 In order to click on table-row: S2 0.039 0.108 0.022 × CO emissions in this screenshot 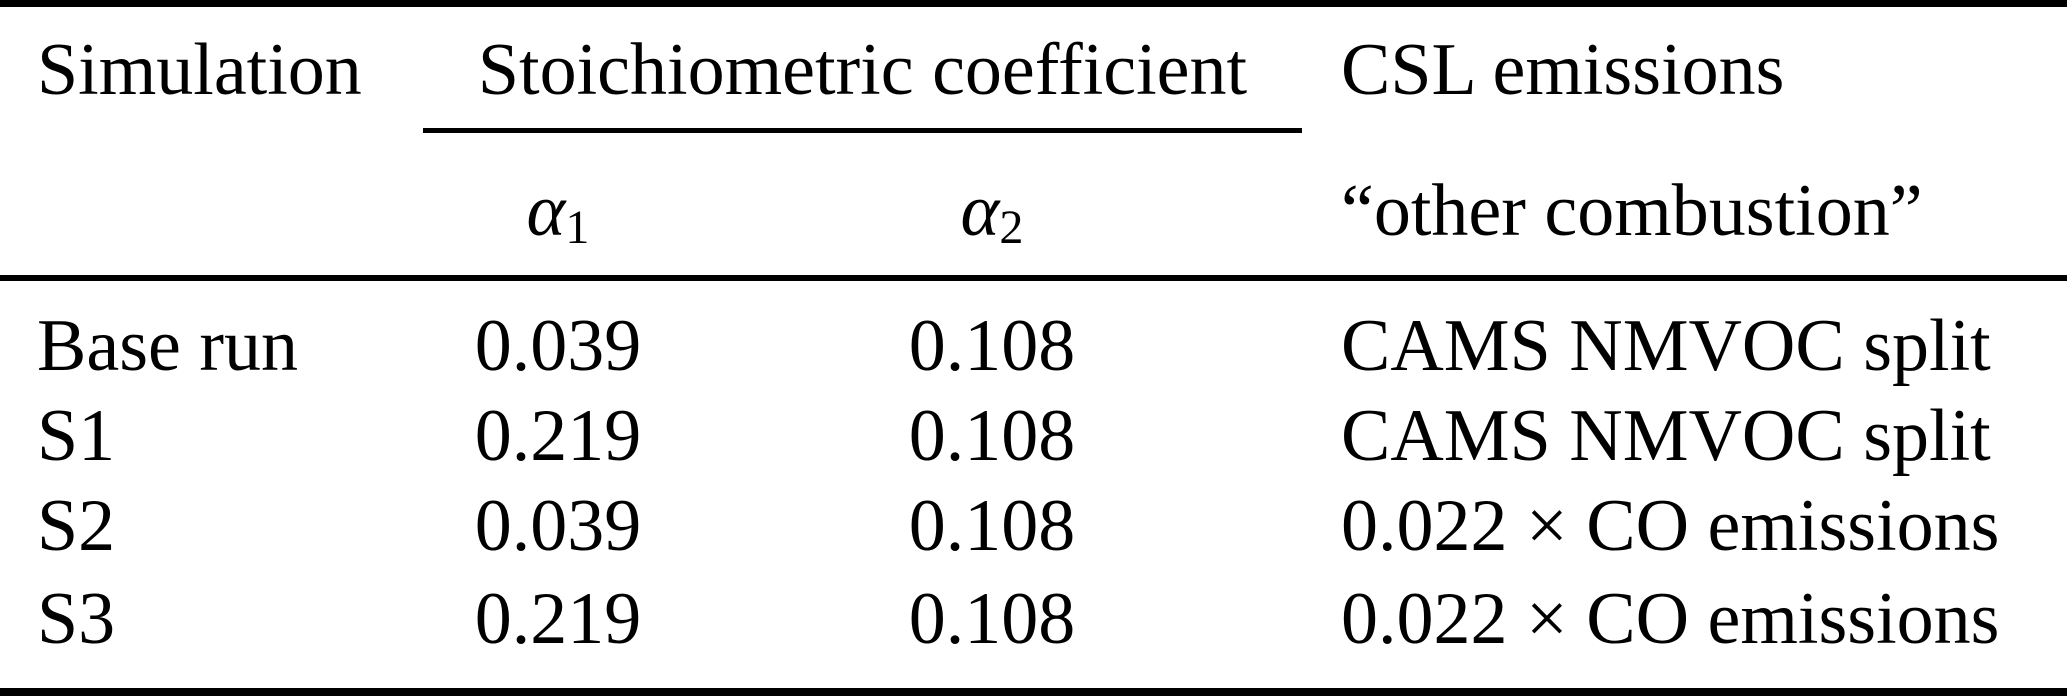, I will do `click(1033, 526)`.